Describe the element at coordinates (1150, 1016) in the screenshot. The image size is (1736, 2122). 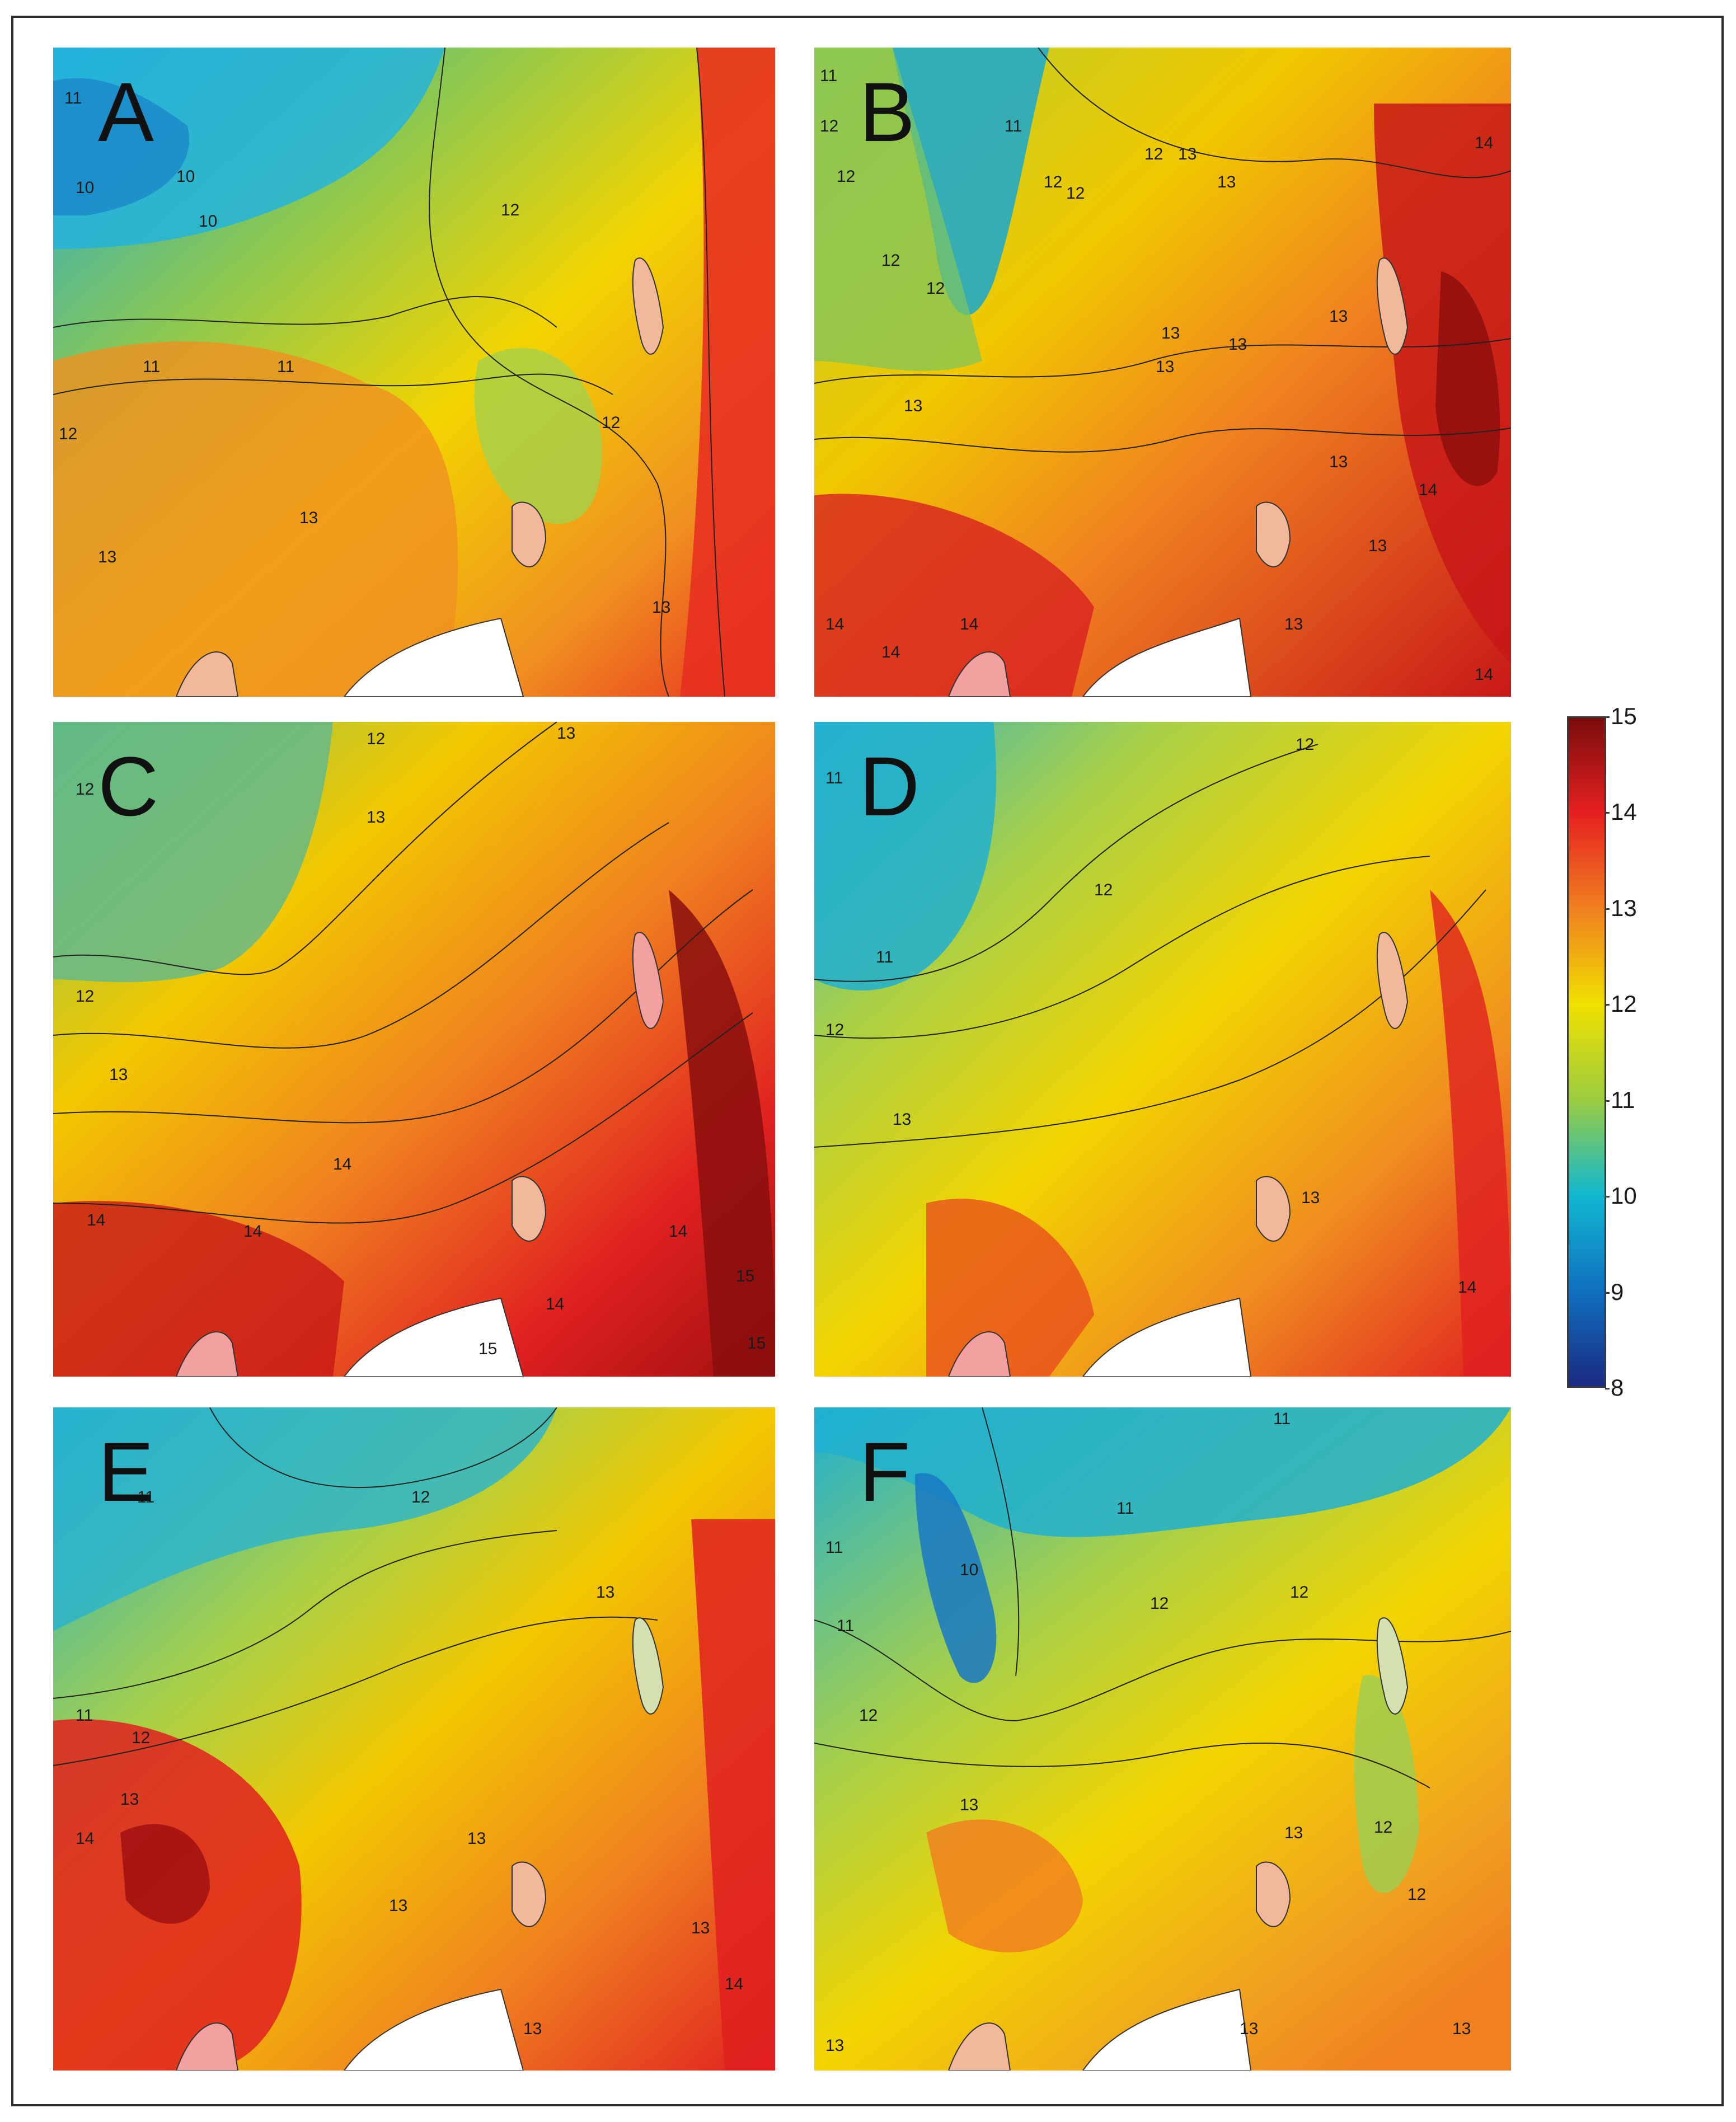
I see `panel-d-contour-labels: 11 12 12 11 12 13 13 14` at that location.